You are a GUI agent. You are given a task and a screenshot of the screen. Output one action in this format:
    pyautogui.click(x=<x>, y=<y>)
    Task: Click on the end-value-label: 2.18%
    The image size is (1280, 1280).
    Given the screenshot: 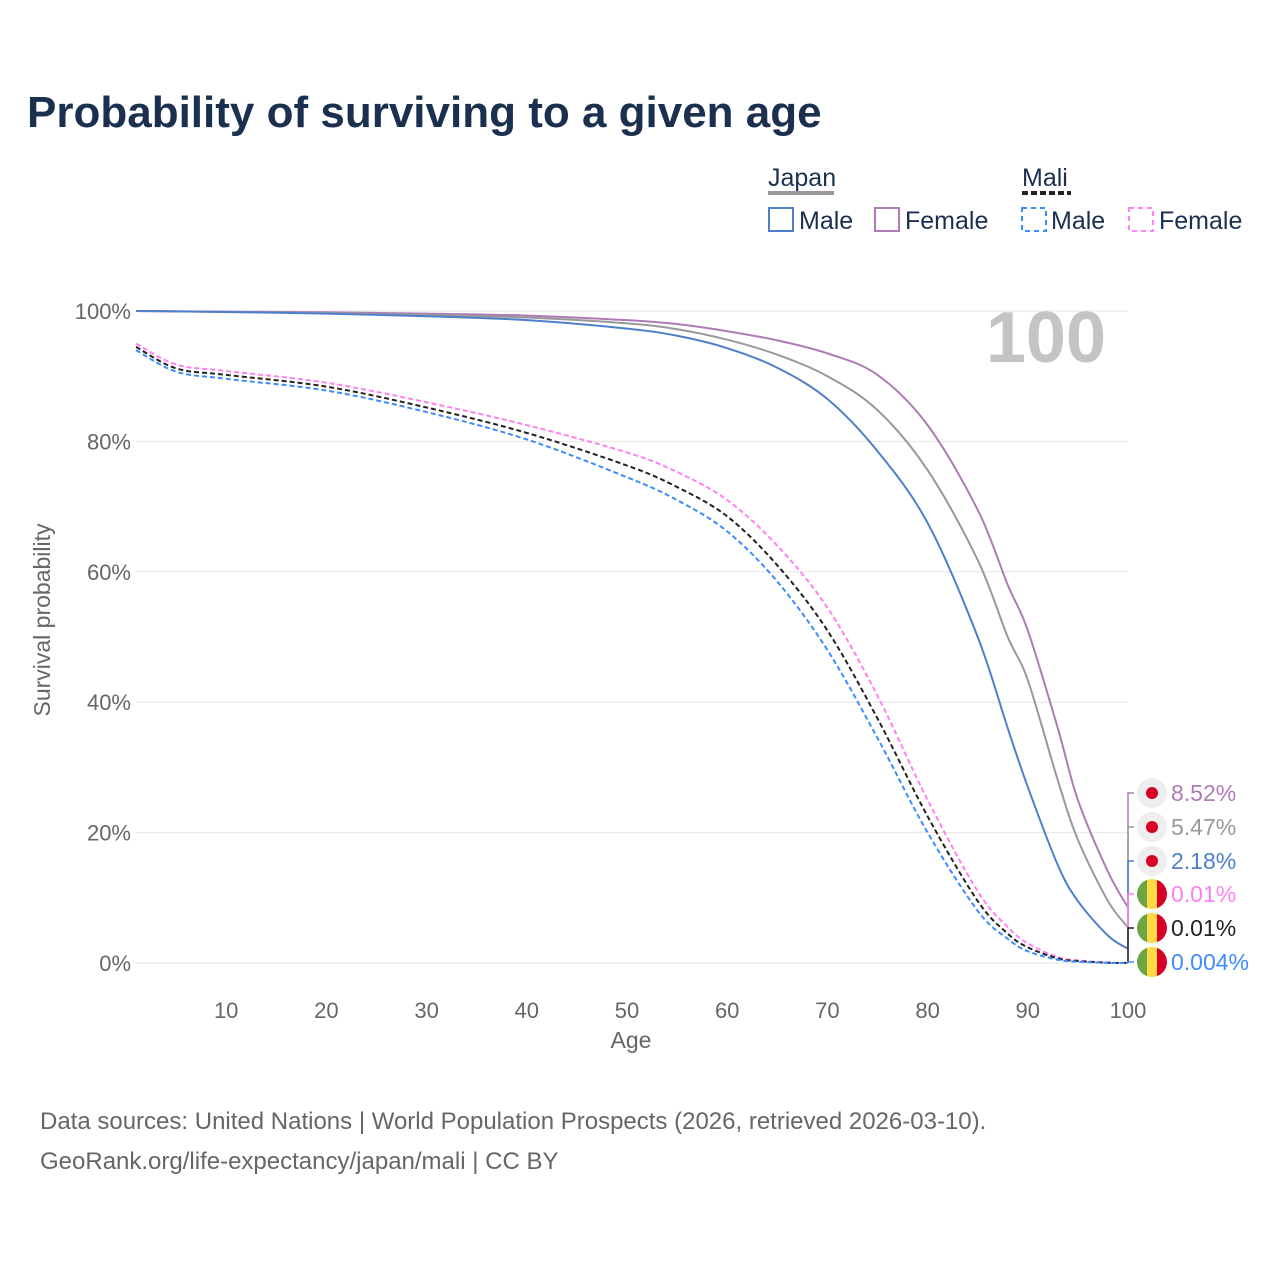 What is the action you would take?
    pyautogui.click(x=1203, y=861)
    